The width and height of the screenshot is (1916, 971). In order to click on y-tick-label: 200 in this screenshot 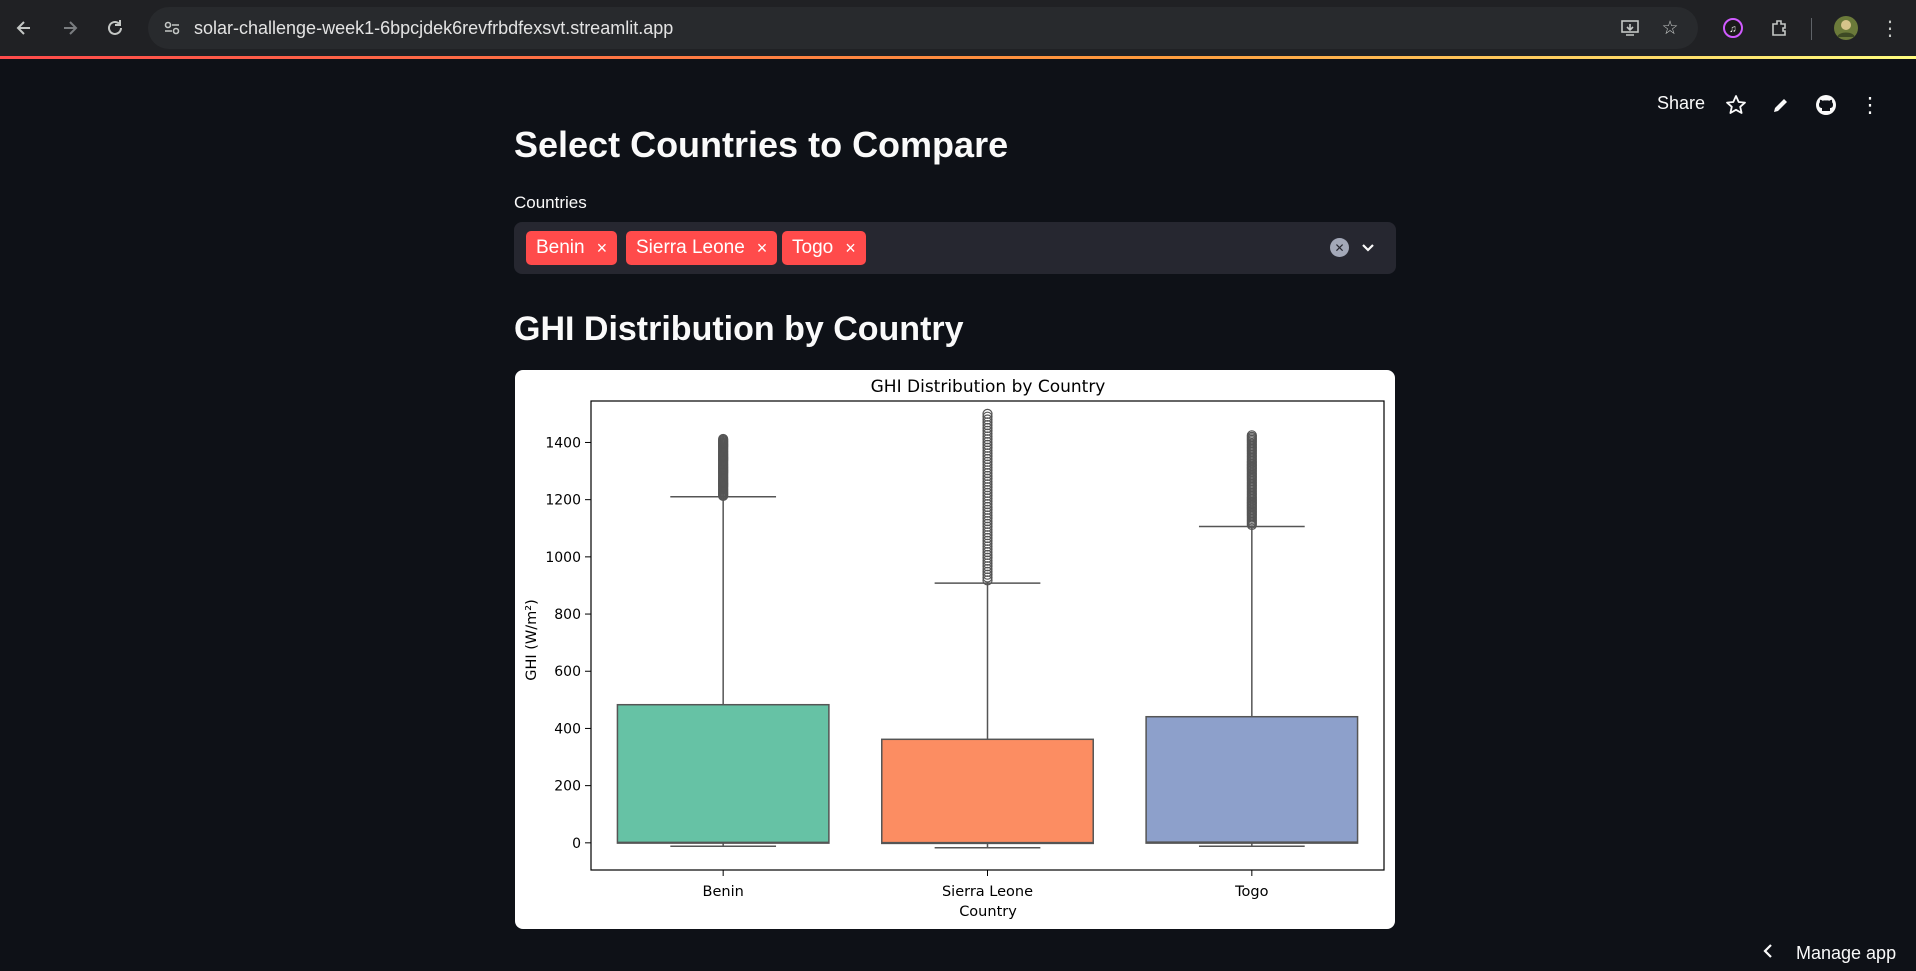, I will do `click(567, 787)`.